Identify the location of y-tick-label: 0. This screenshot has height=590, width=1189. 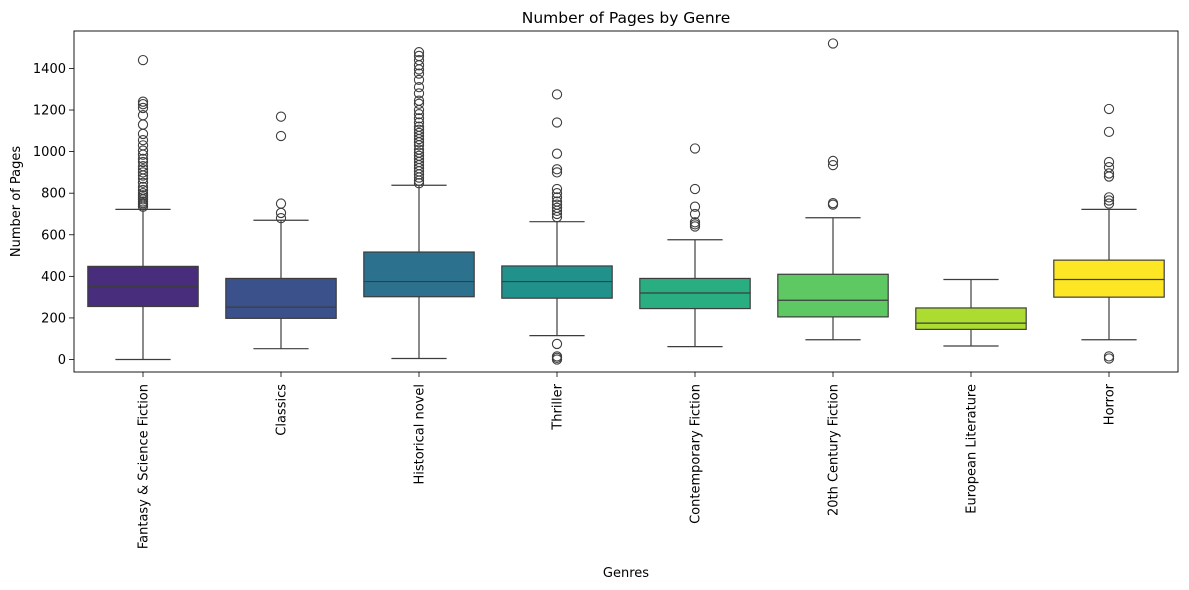
(62, 360).